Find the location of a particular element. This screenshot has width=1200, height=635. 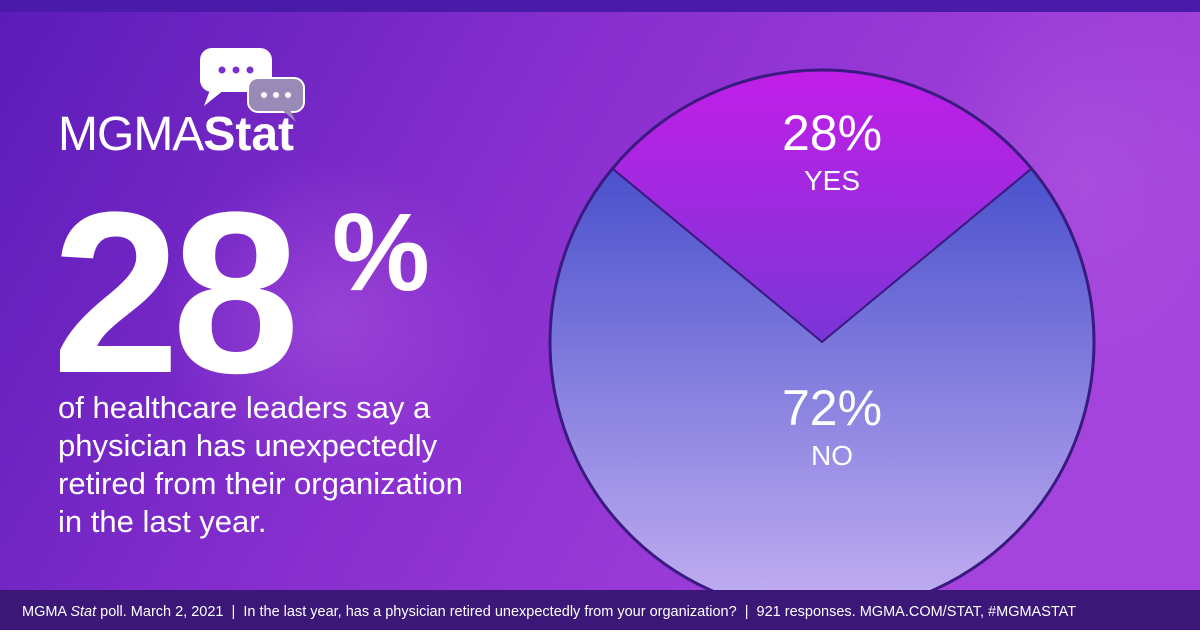

description-line: physician has unexpectedly is located at coordinates (248, 445).